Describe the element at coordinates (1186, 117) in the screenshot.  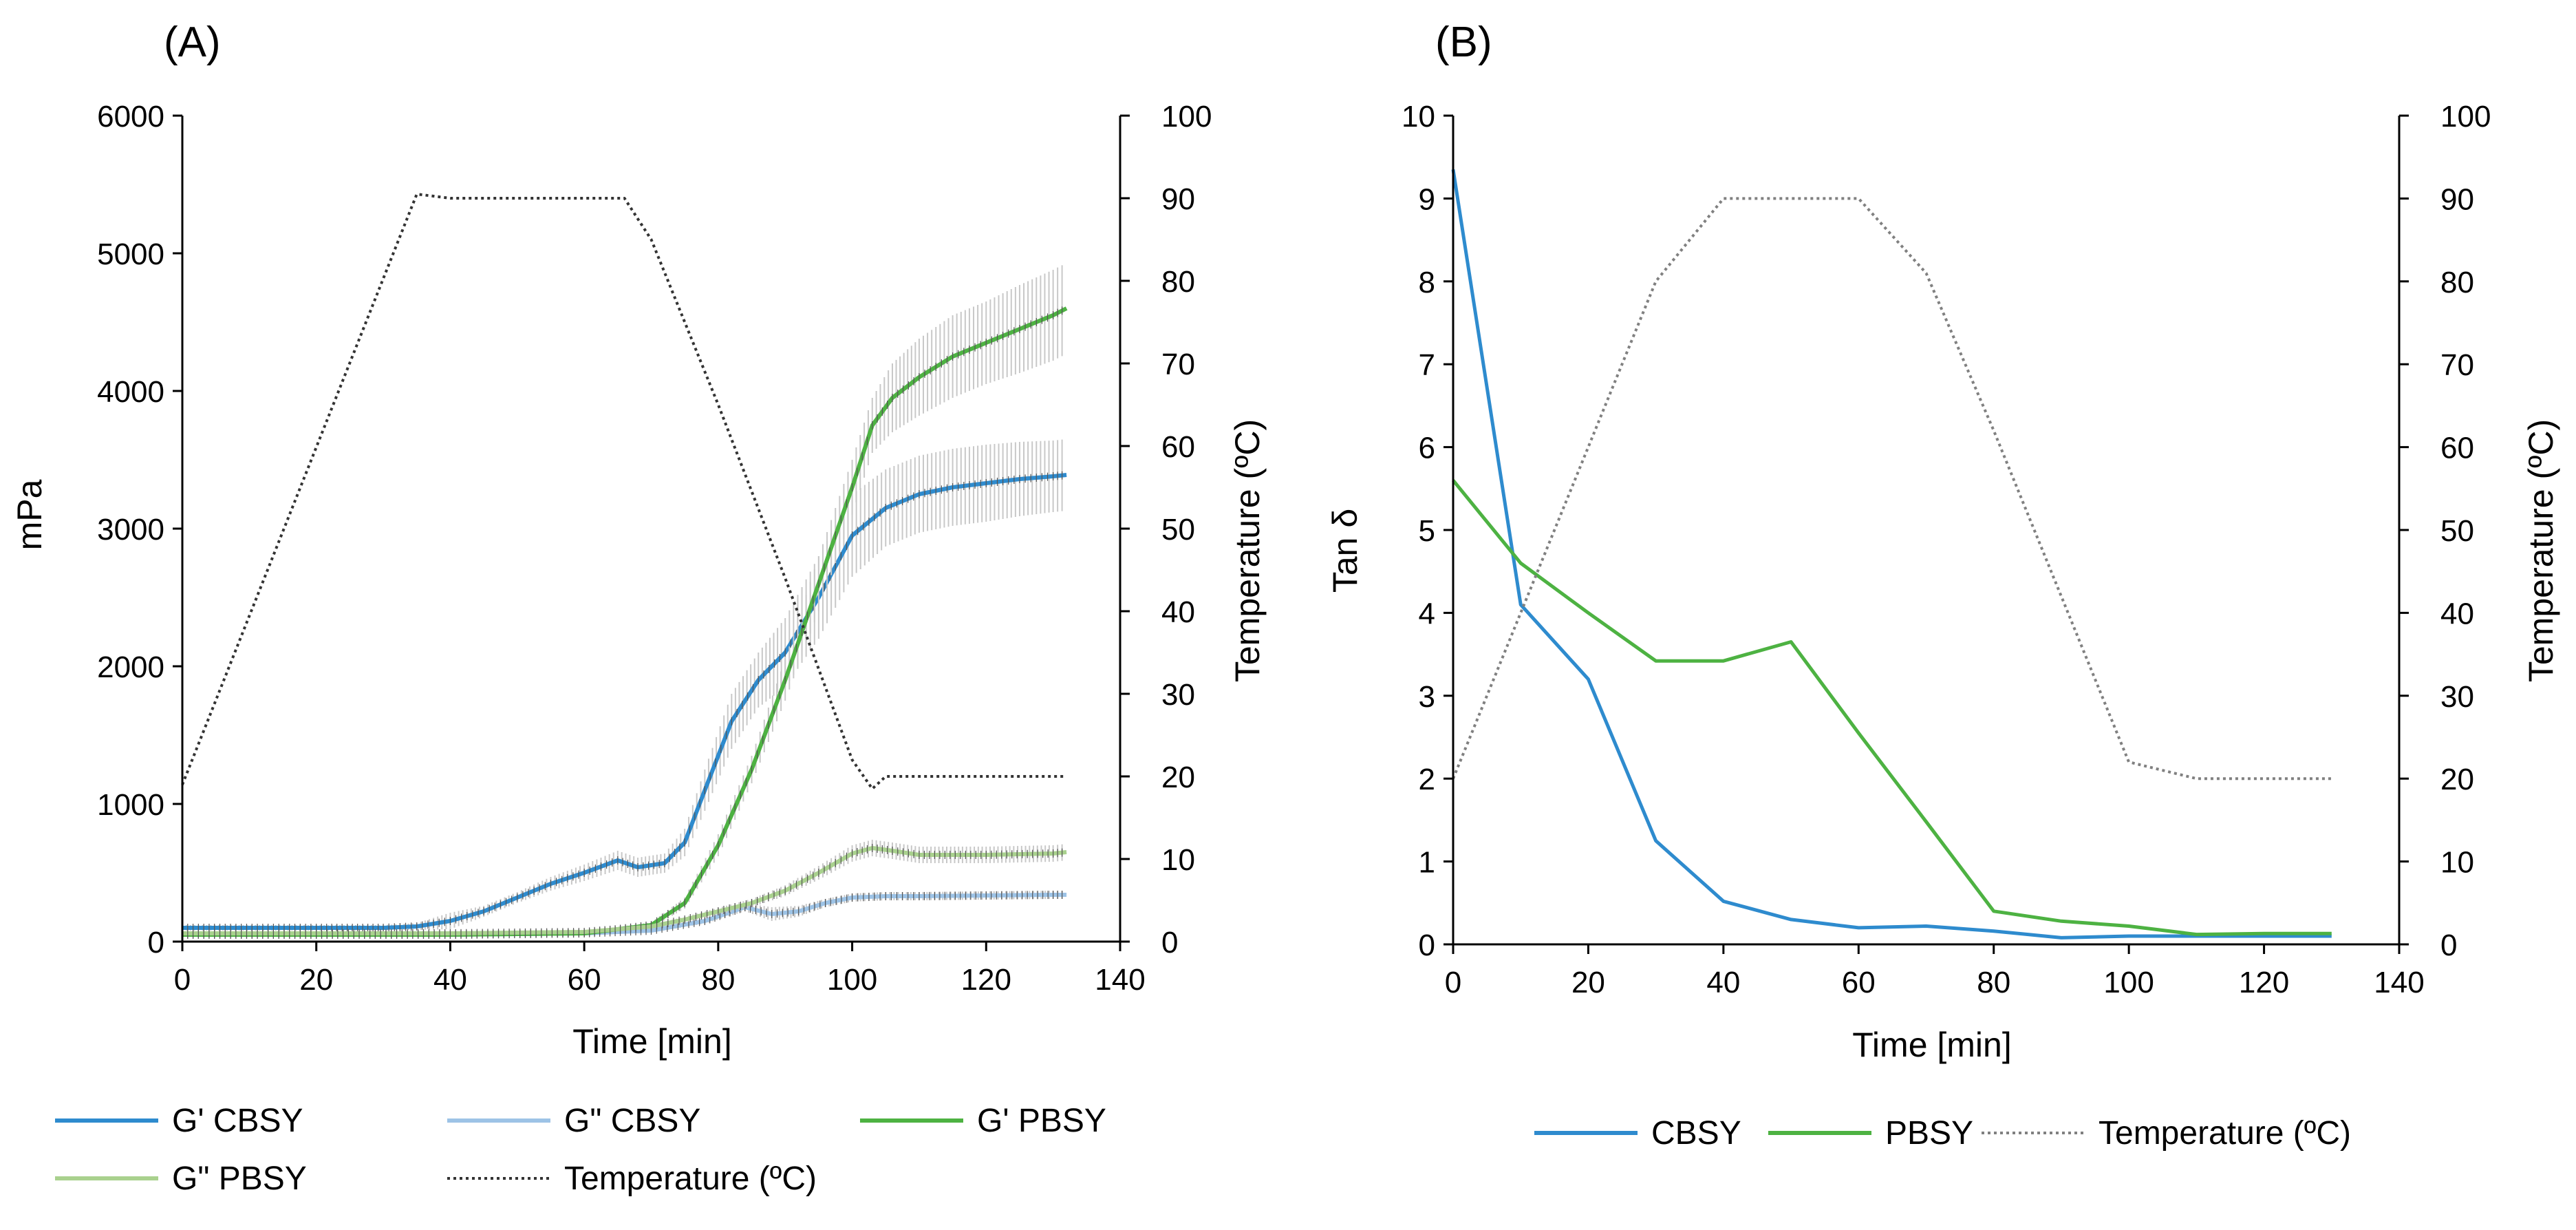
I see `panel-a-y2-tick-label: 100` at that location.